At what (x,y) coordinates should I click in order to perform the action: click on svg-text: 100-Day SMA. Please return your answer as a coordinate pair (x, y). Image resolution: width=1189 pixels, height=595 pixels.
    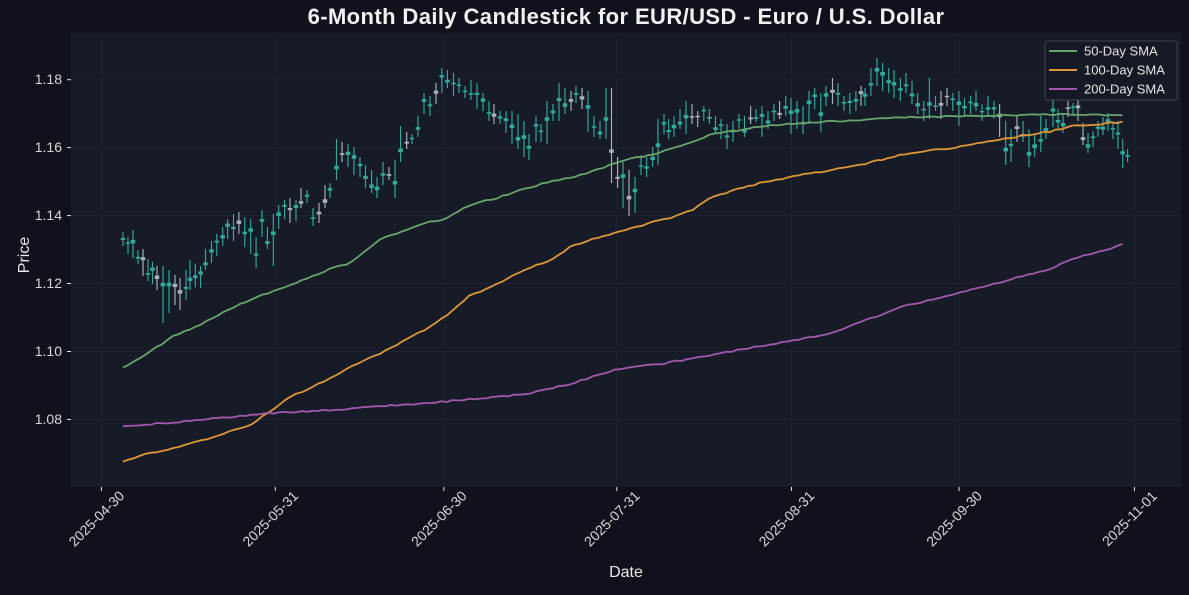
    Looking at the image, I should click on (1124, 70).